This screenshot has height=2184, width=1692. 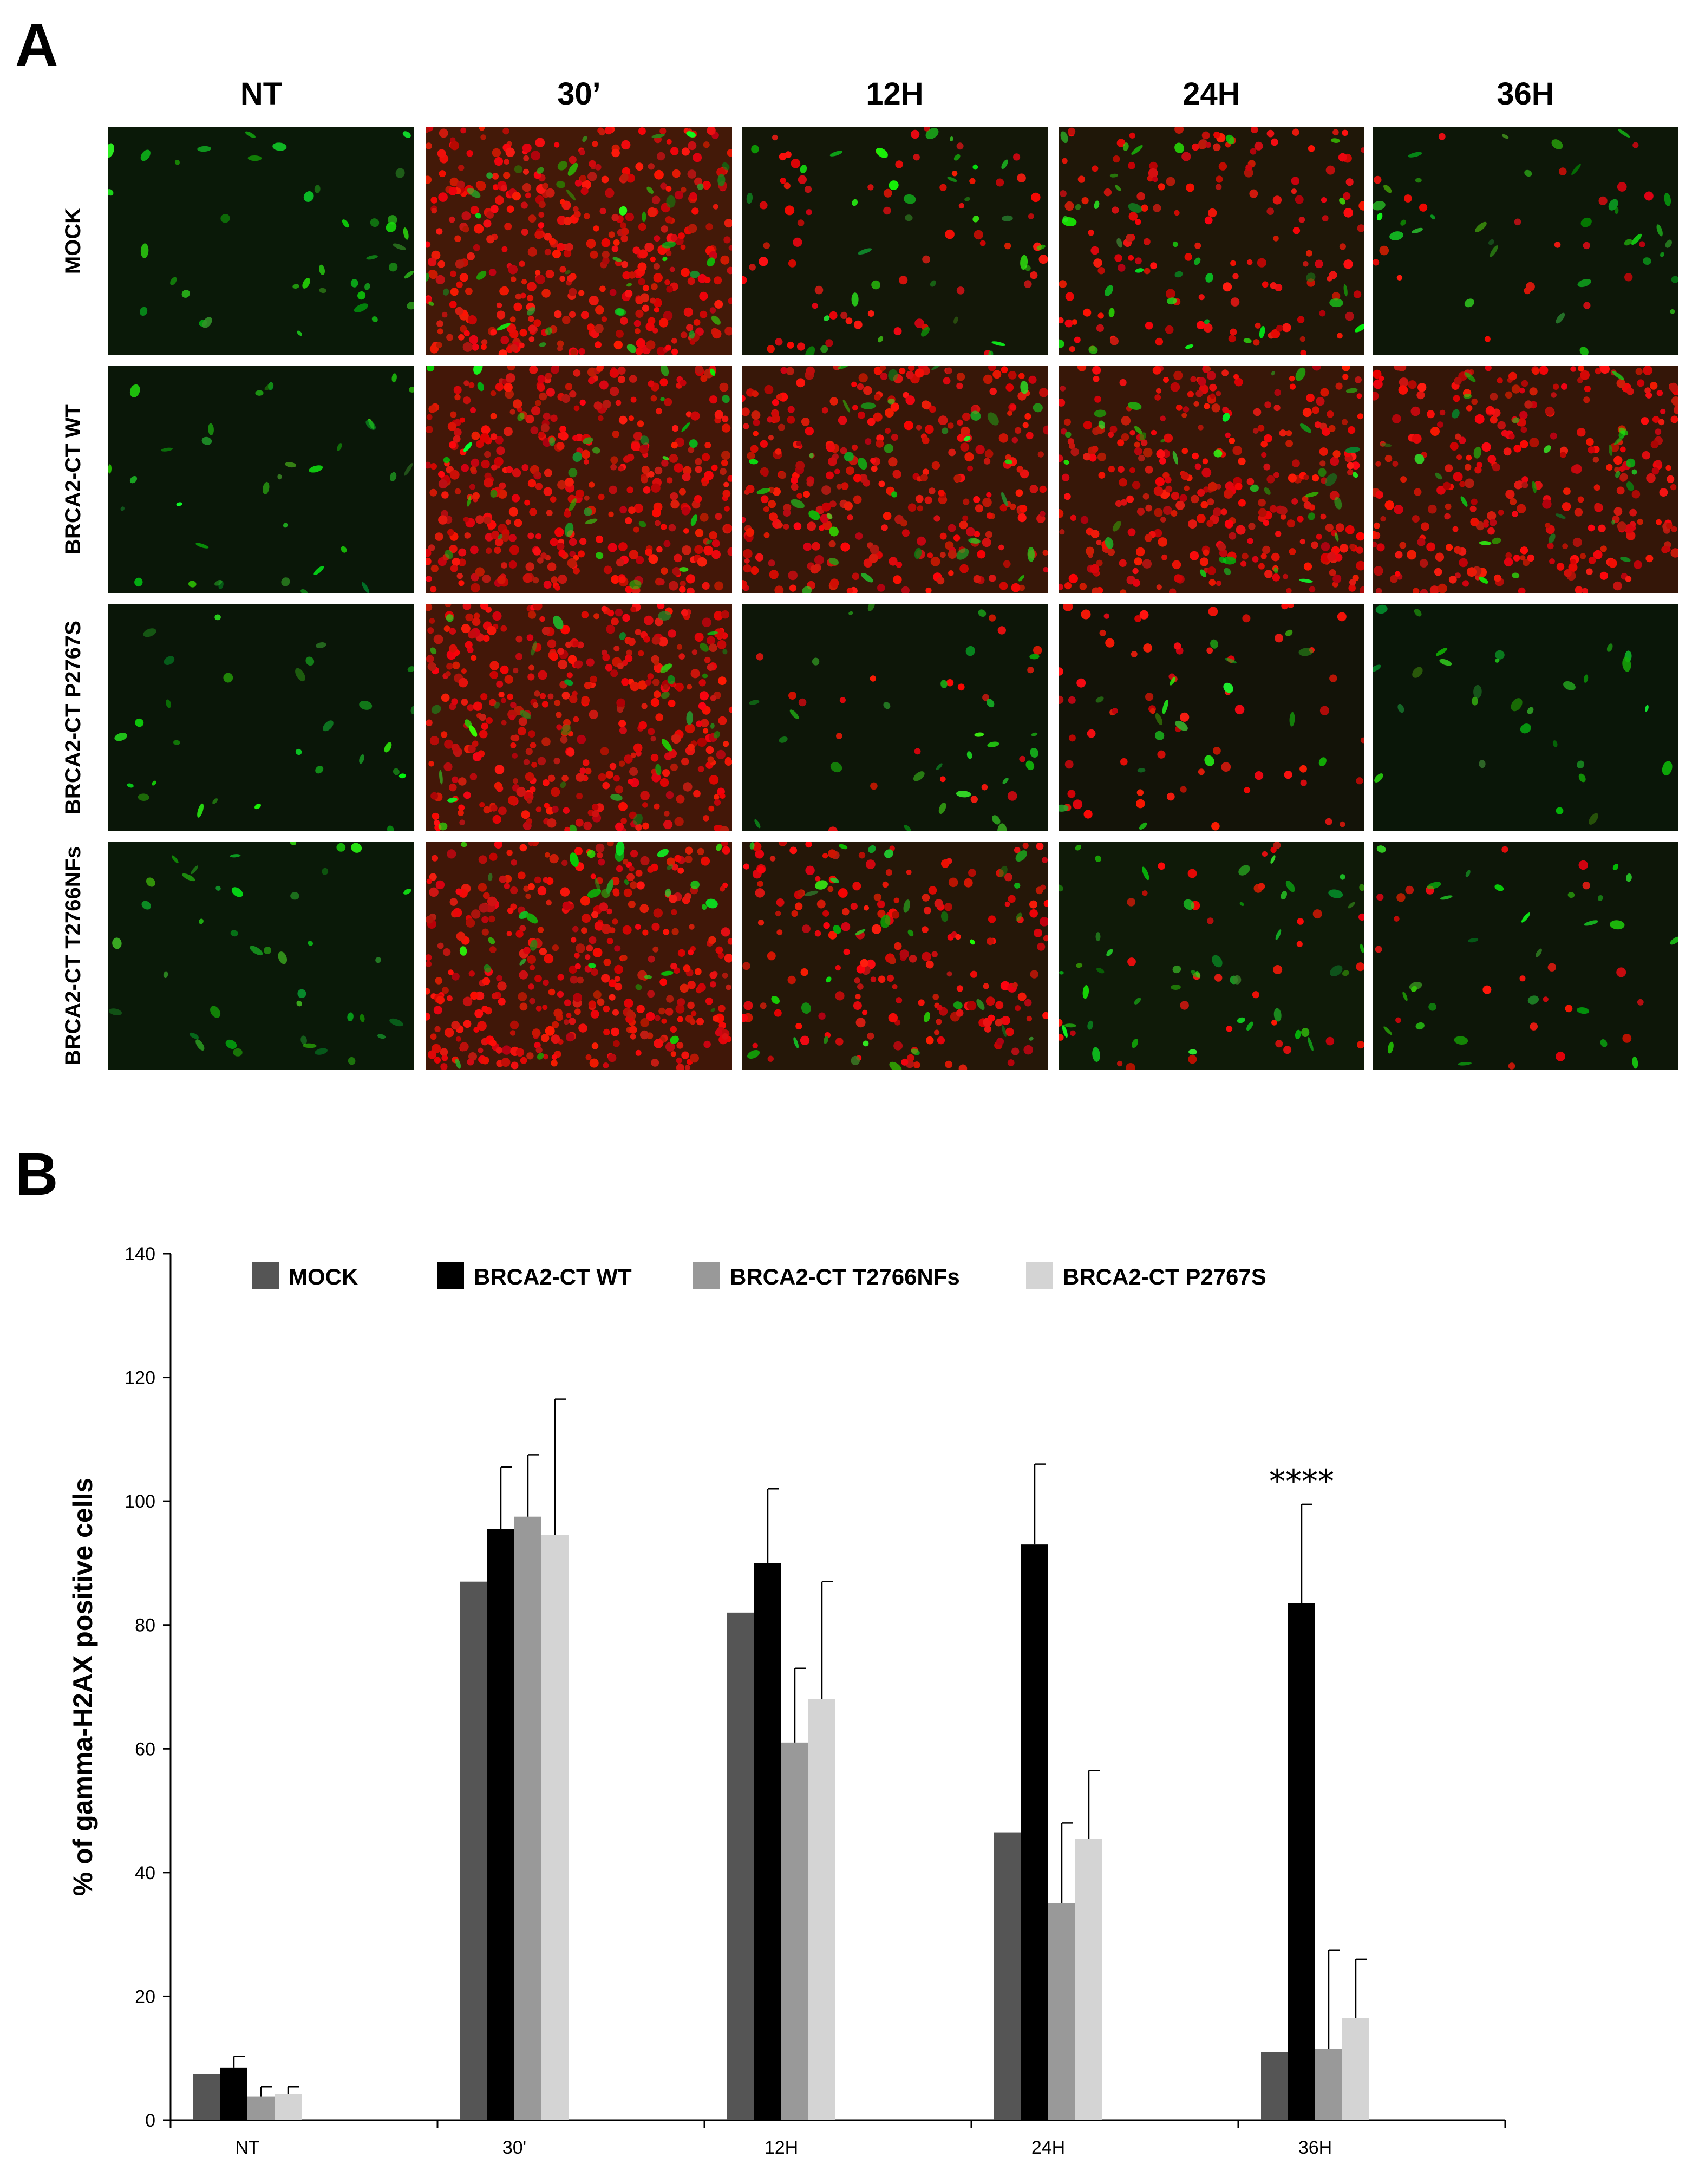 I want to click on row-label: MOCK, so click(x=73, y=241).